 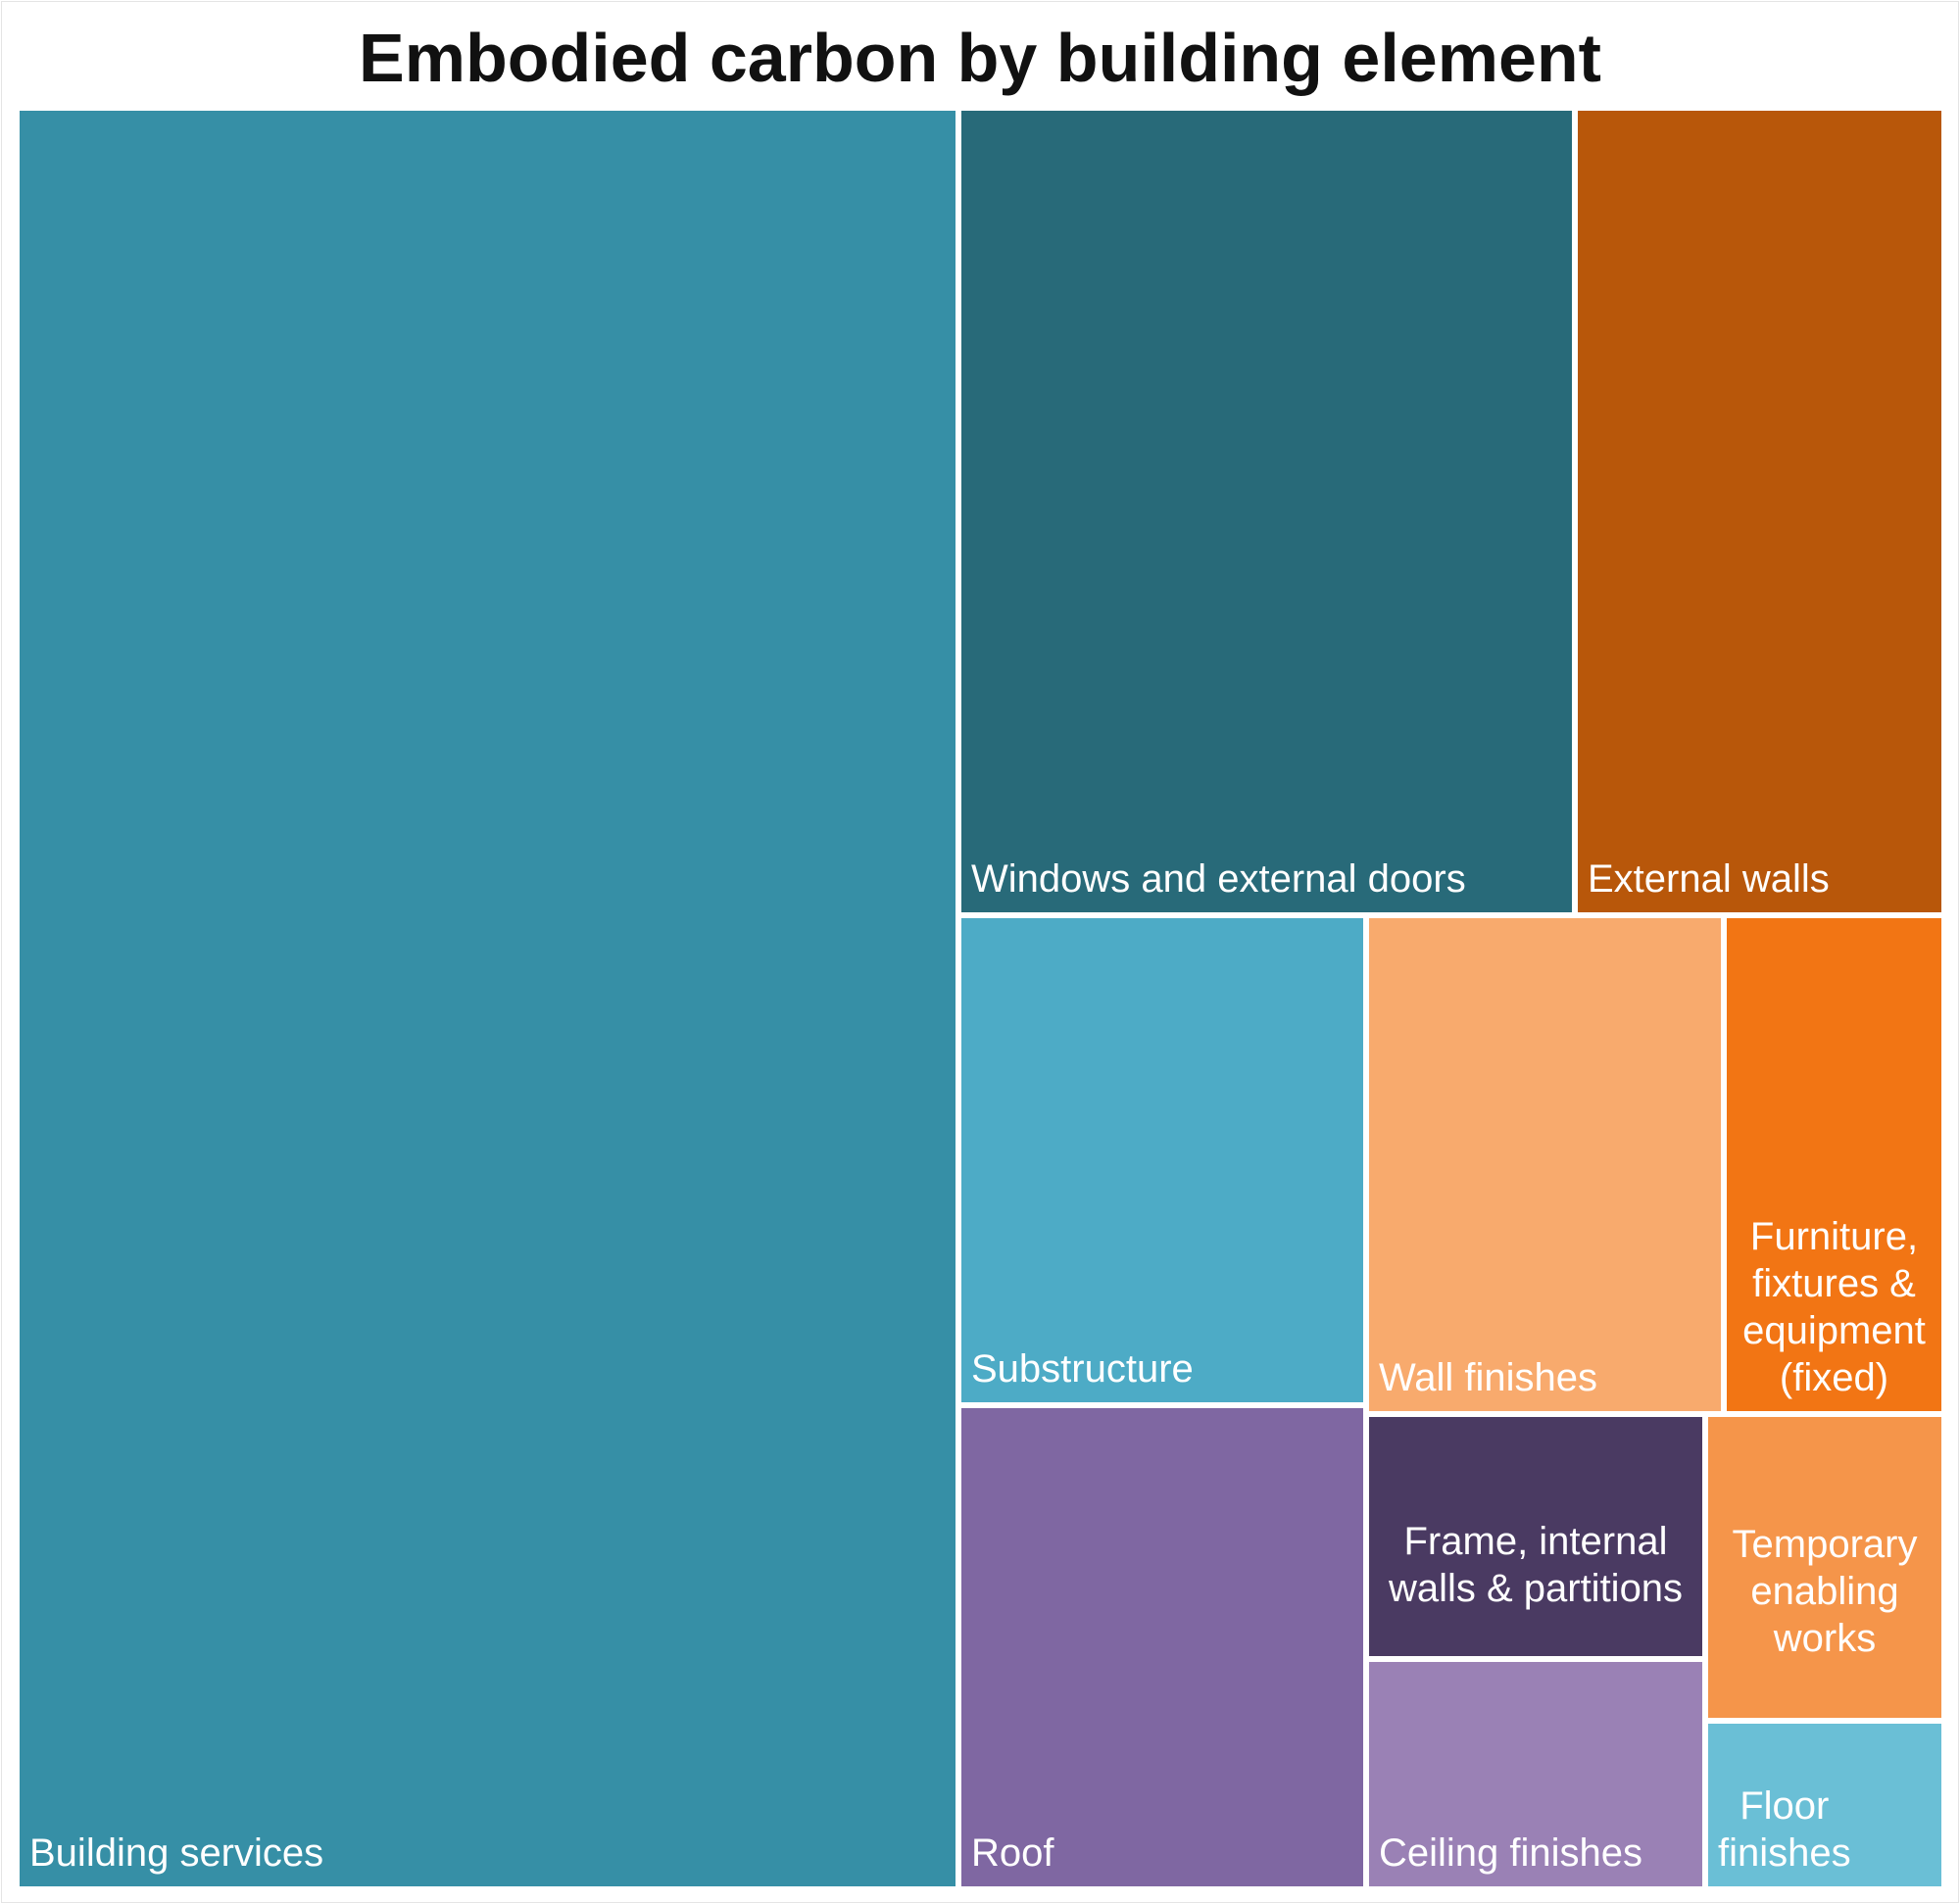 I want to click on cell-roof: Roof, so click(x=1162, y=1647).